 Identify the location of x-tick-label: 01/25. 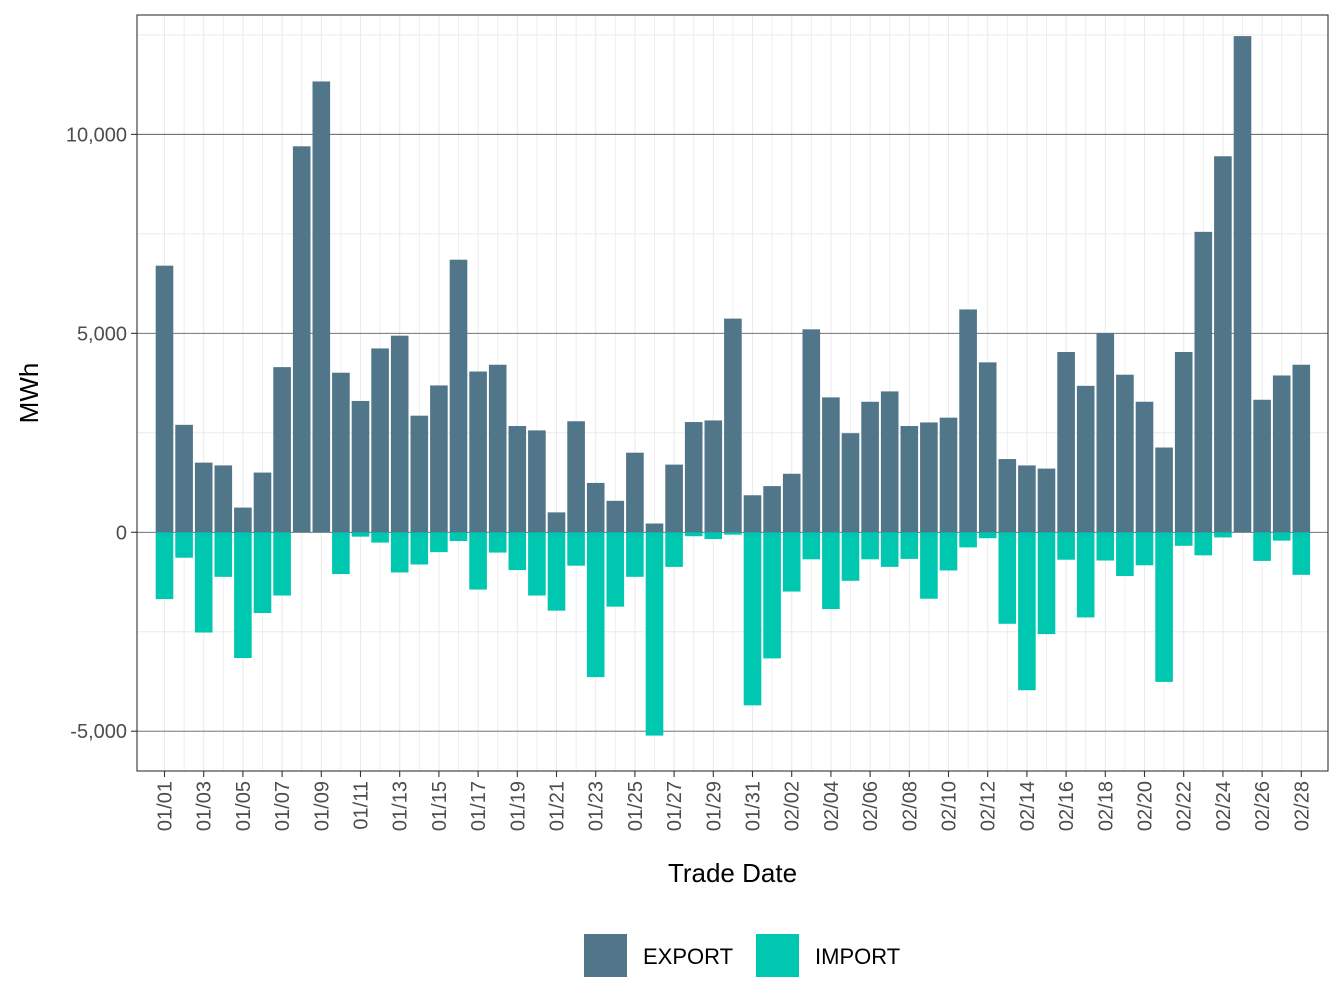
(636, 806).